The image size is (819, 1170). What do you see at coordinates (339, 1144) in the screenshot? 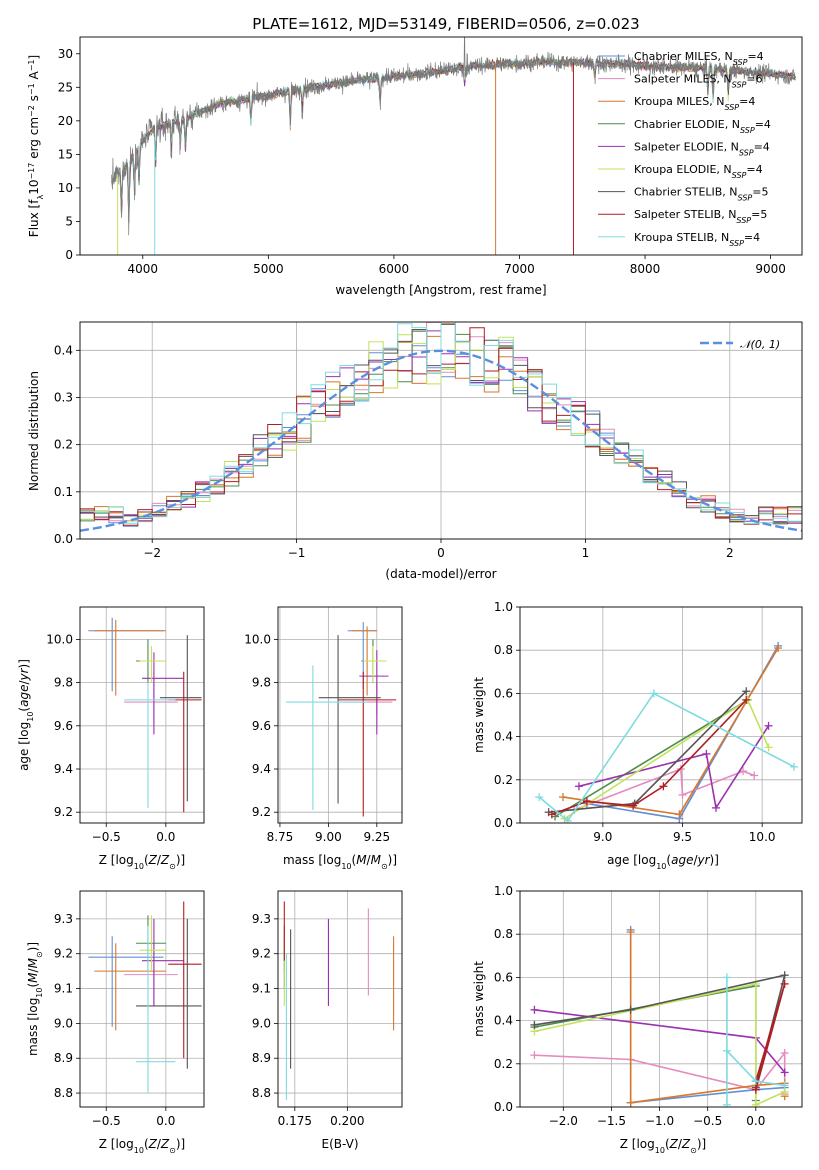
I see `x-axis-label: E(B-V)` at bounding box center [339, 1144].